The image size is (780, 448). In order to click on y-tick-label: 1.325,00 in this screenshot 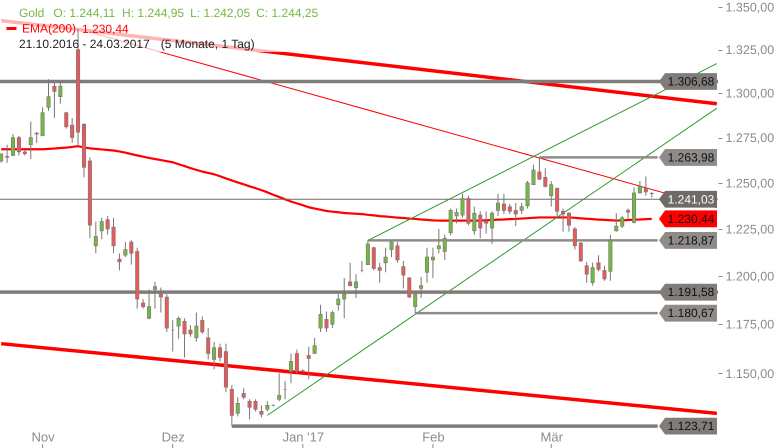, I will do `click(750, 50)`.